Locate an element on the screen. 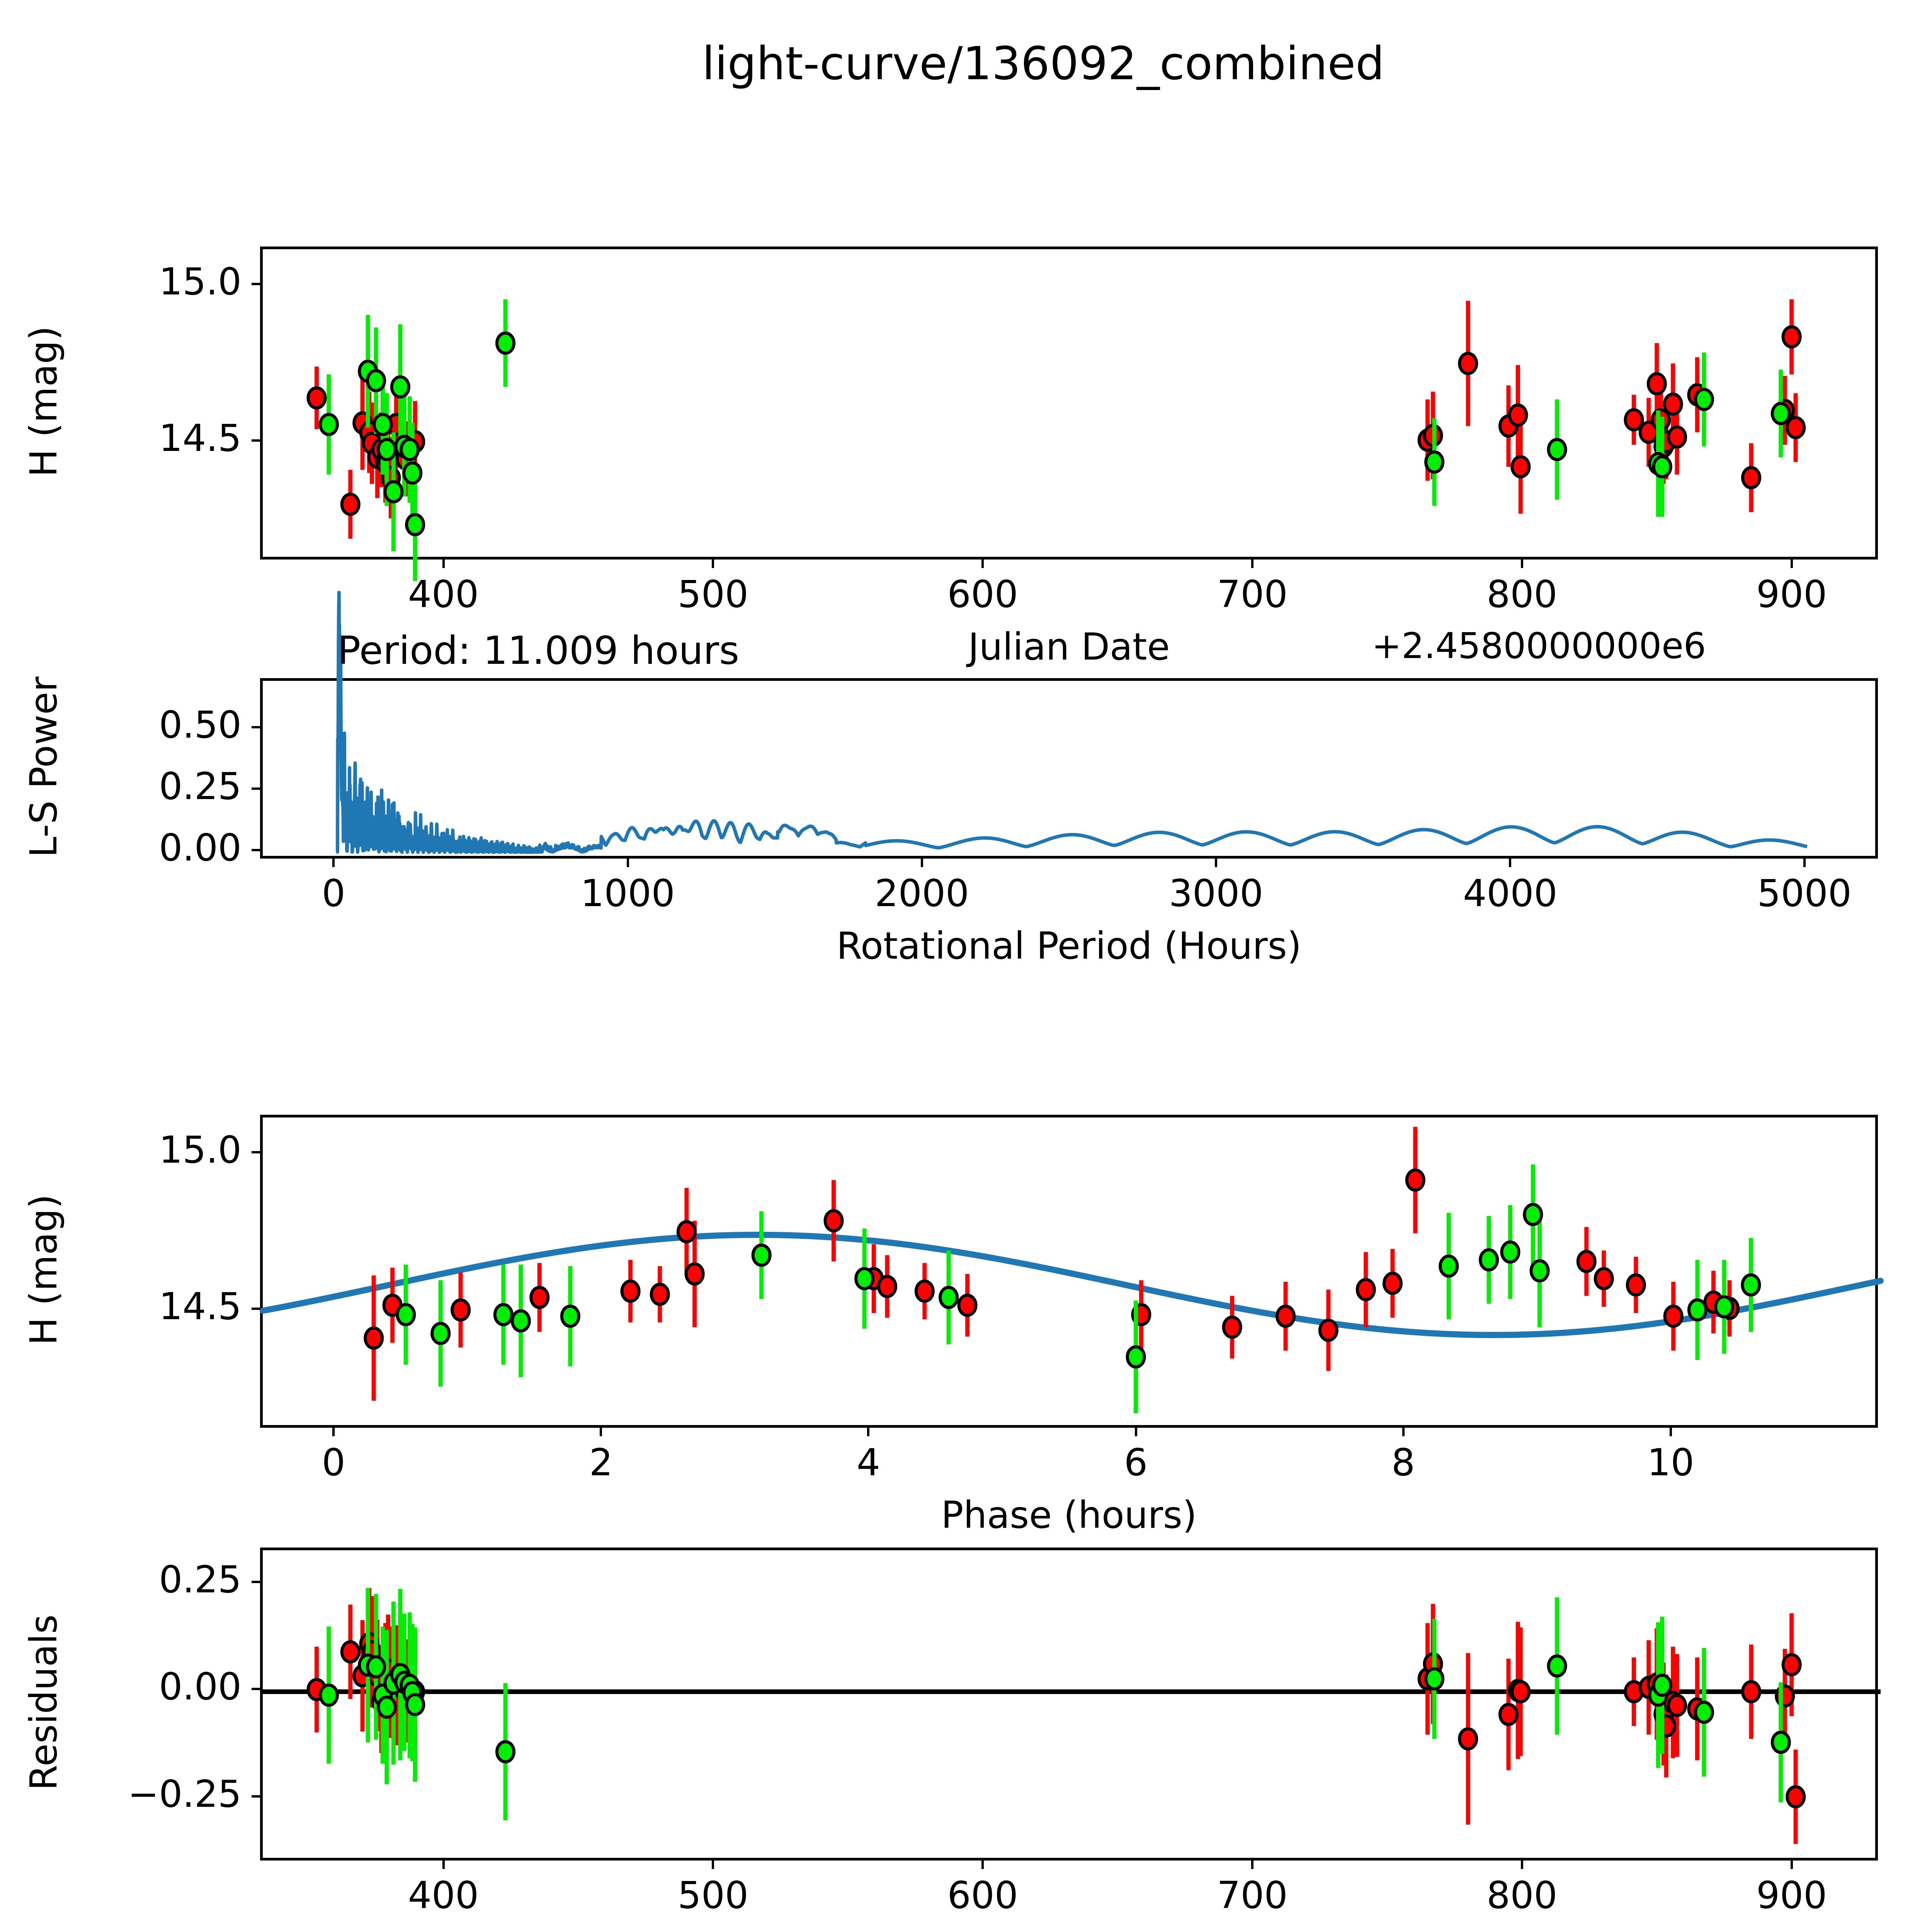 Image resolution: width=1932 pixels, height=1932 pixels. x-tick-label: 500 is located at coordinates (713, 1896).